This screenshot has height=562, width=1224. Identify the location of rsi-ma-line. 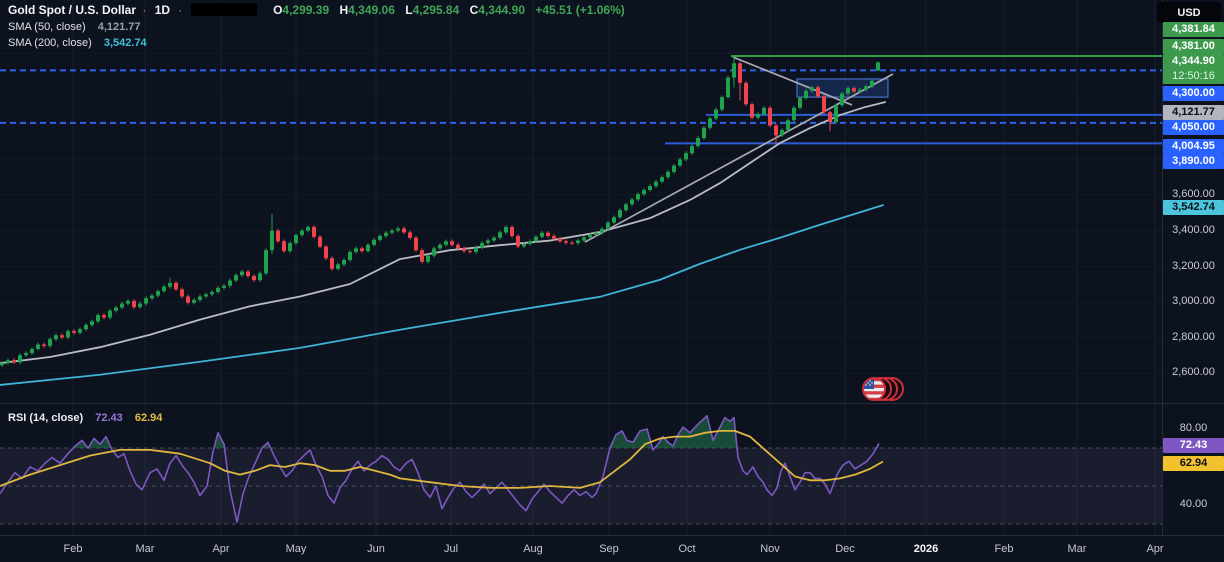
(442, 459).